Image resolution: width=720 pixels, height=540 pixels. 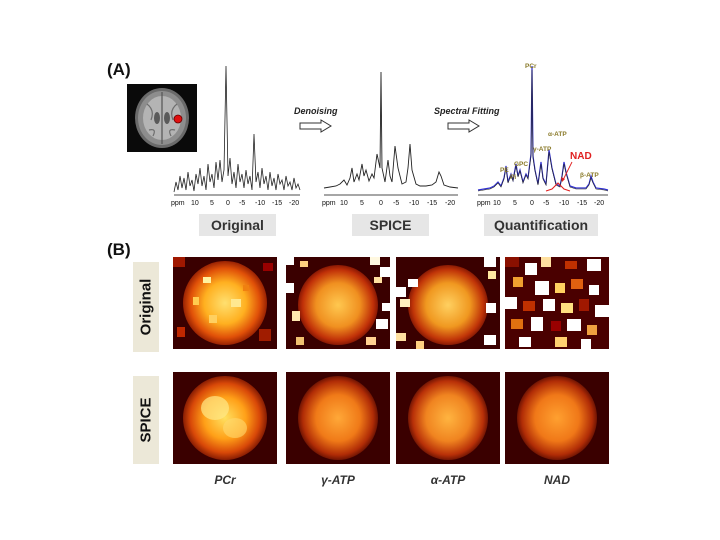 I want to click on quantification-peak-labels: PCr α-ATP γ-ATP GPC PE Pi β-ATP NAD, so click(x=549, y=122).